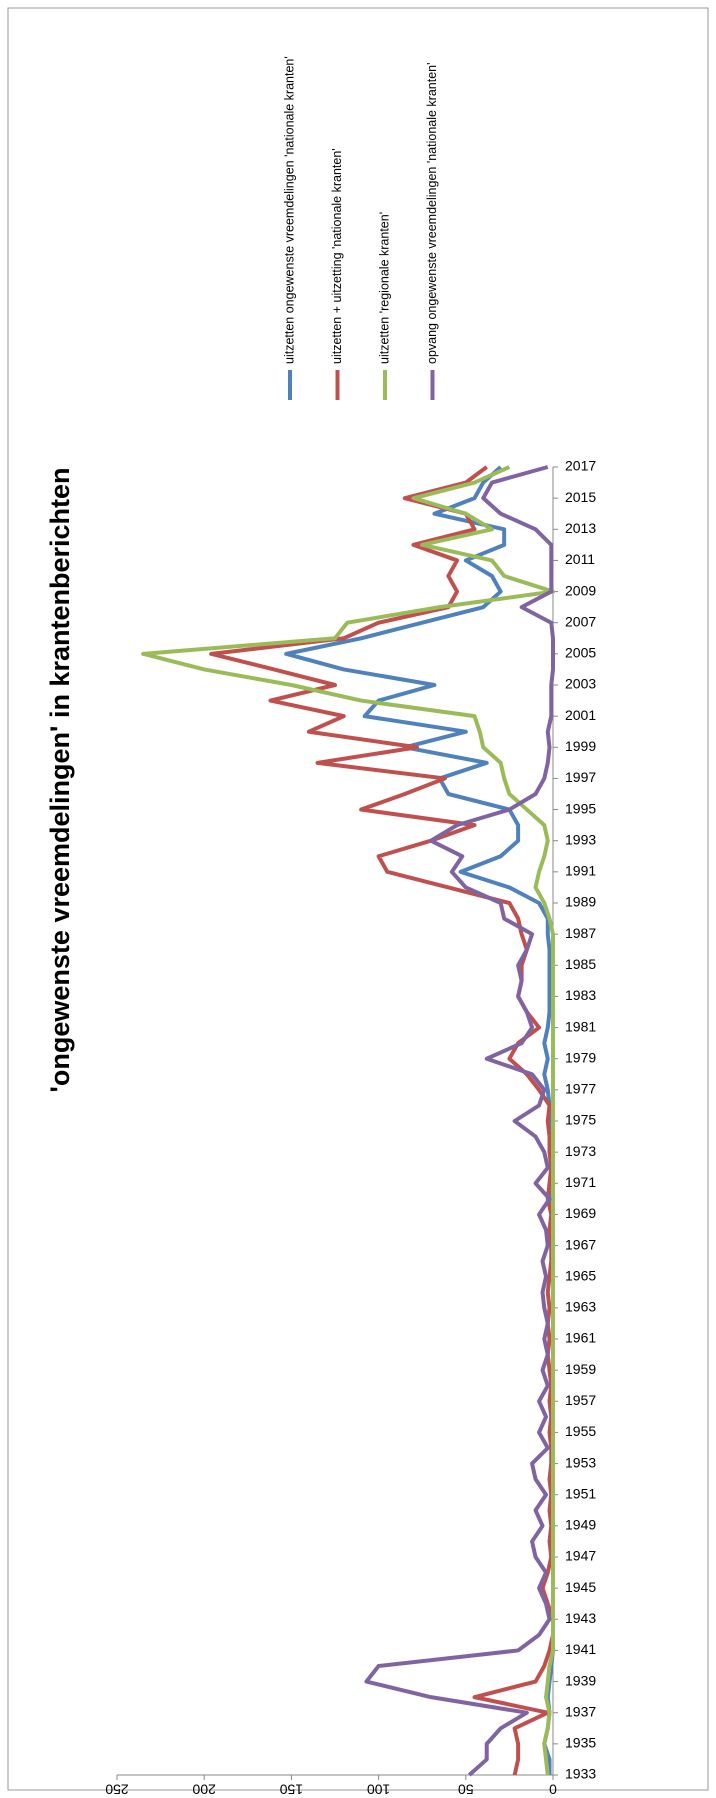 The image size is (716, 1798). I want to click on x-tick-label: 2015, so click(580, 497).